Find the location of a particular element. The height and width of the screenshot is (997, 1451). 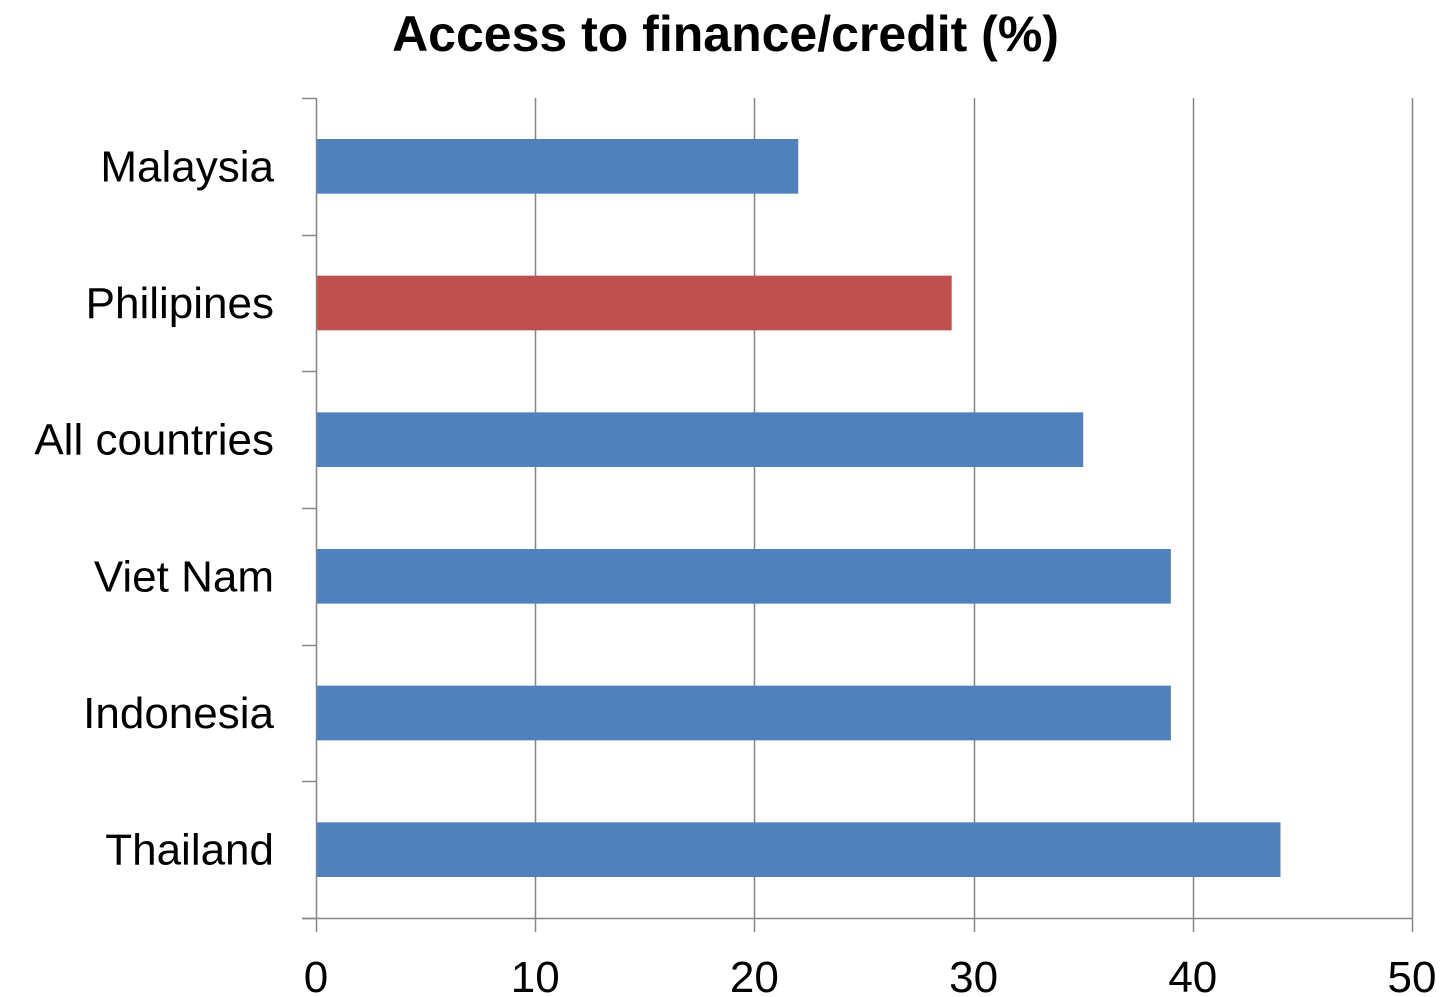

category-label: Malaysia is located at coordinates (187, 166).